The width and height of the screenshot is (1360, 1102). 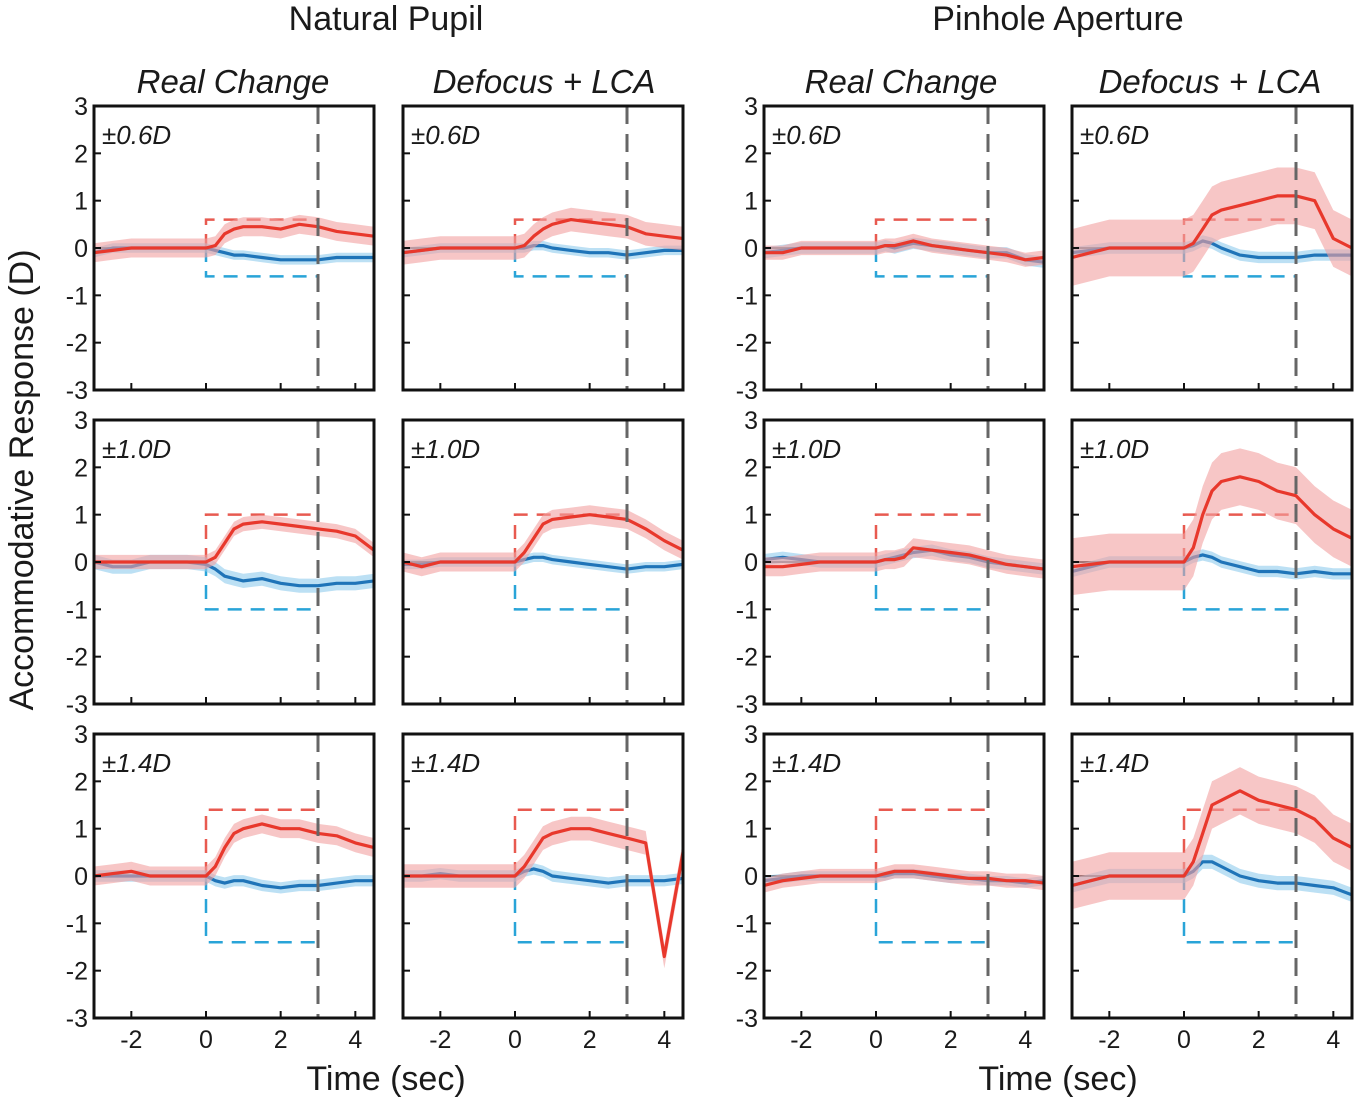 I want to click on decrease-ci-band, so click(x=1212, y=878).